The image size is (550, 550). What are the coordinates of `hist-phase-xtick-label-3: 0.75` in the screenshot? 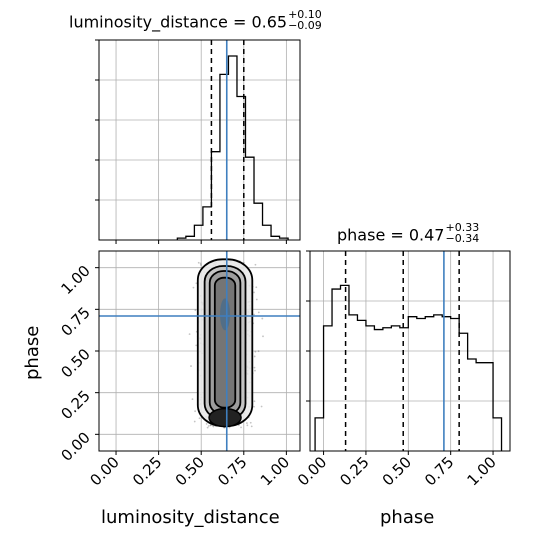 It's located at (439, 471).